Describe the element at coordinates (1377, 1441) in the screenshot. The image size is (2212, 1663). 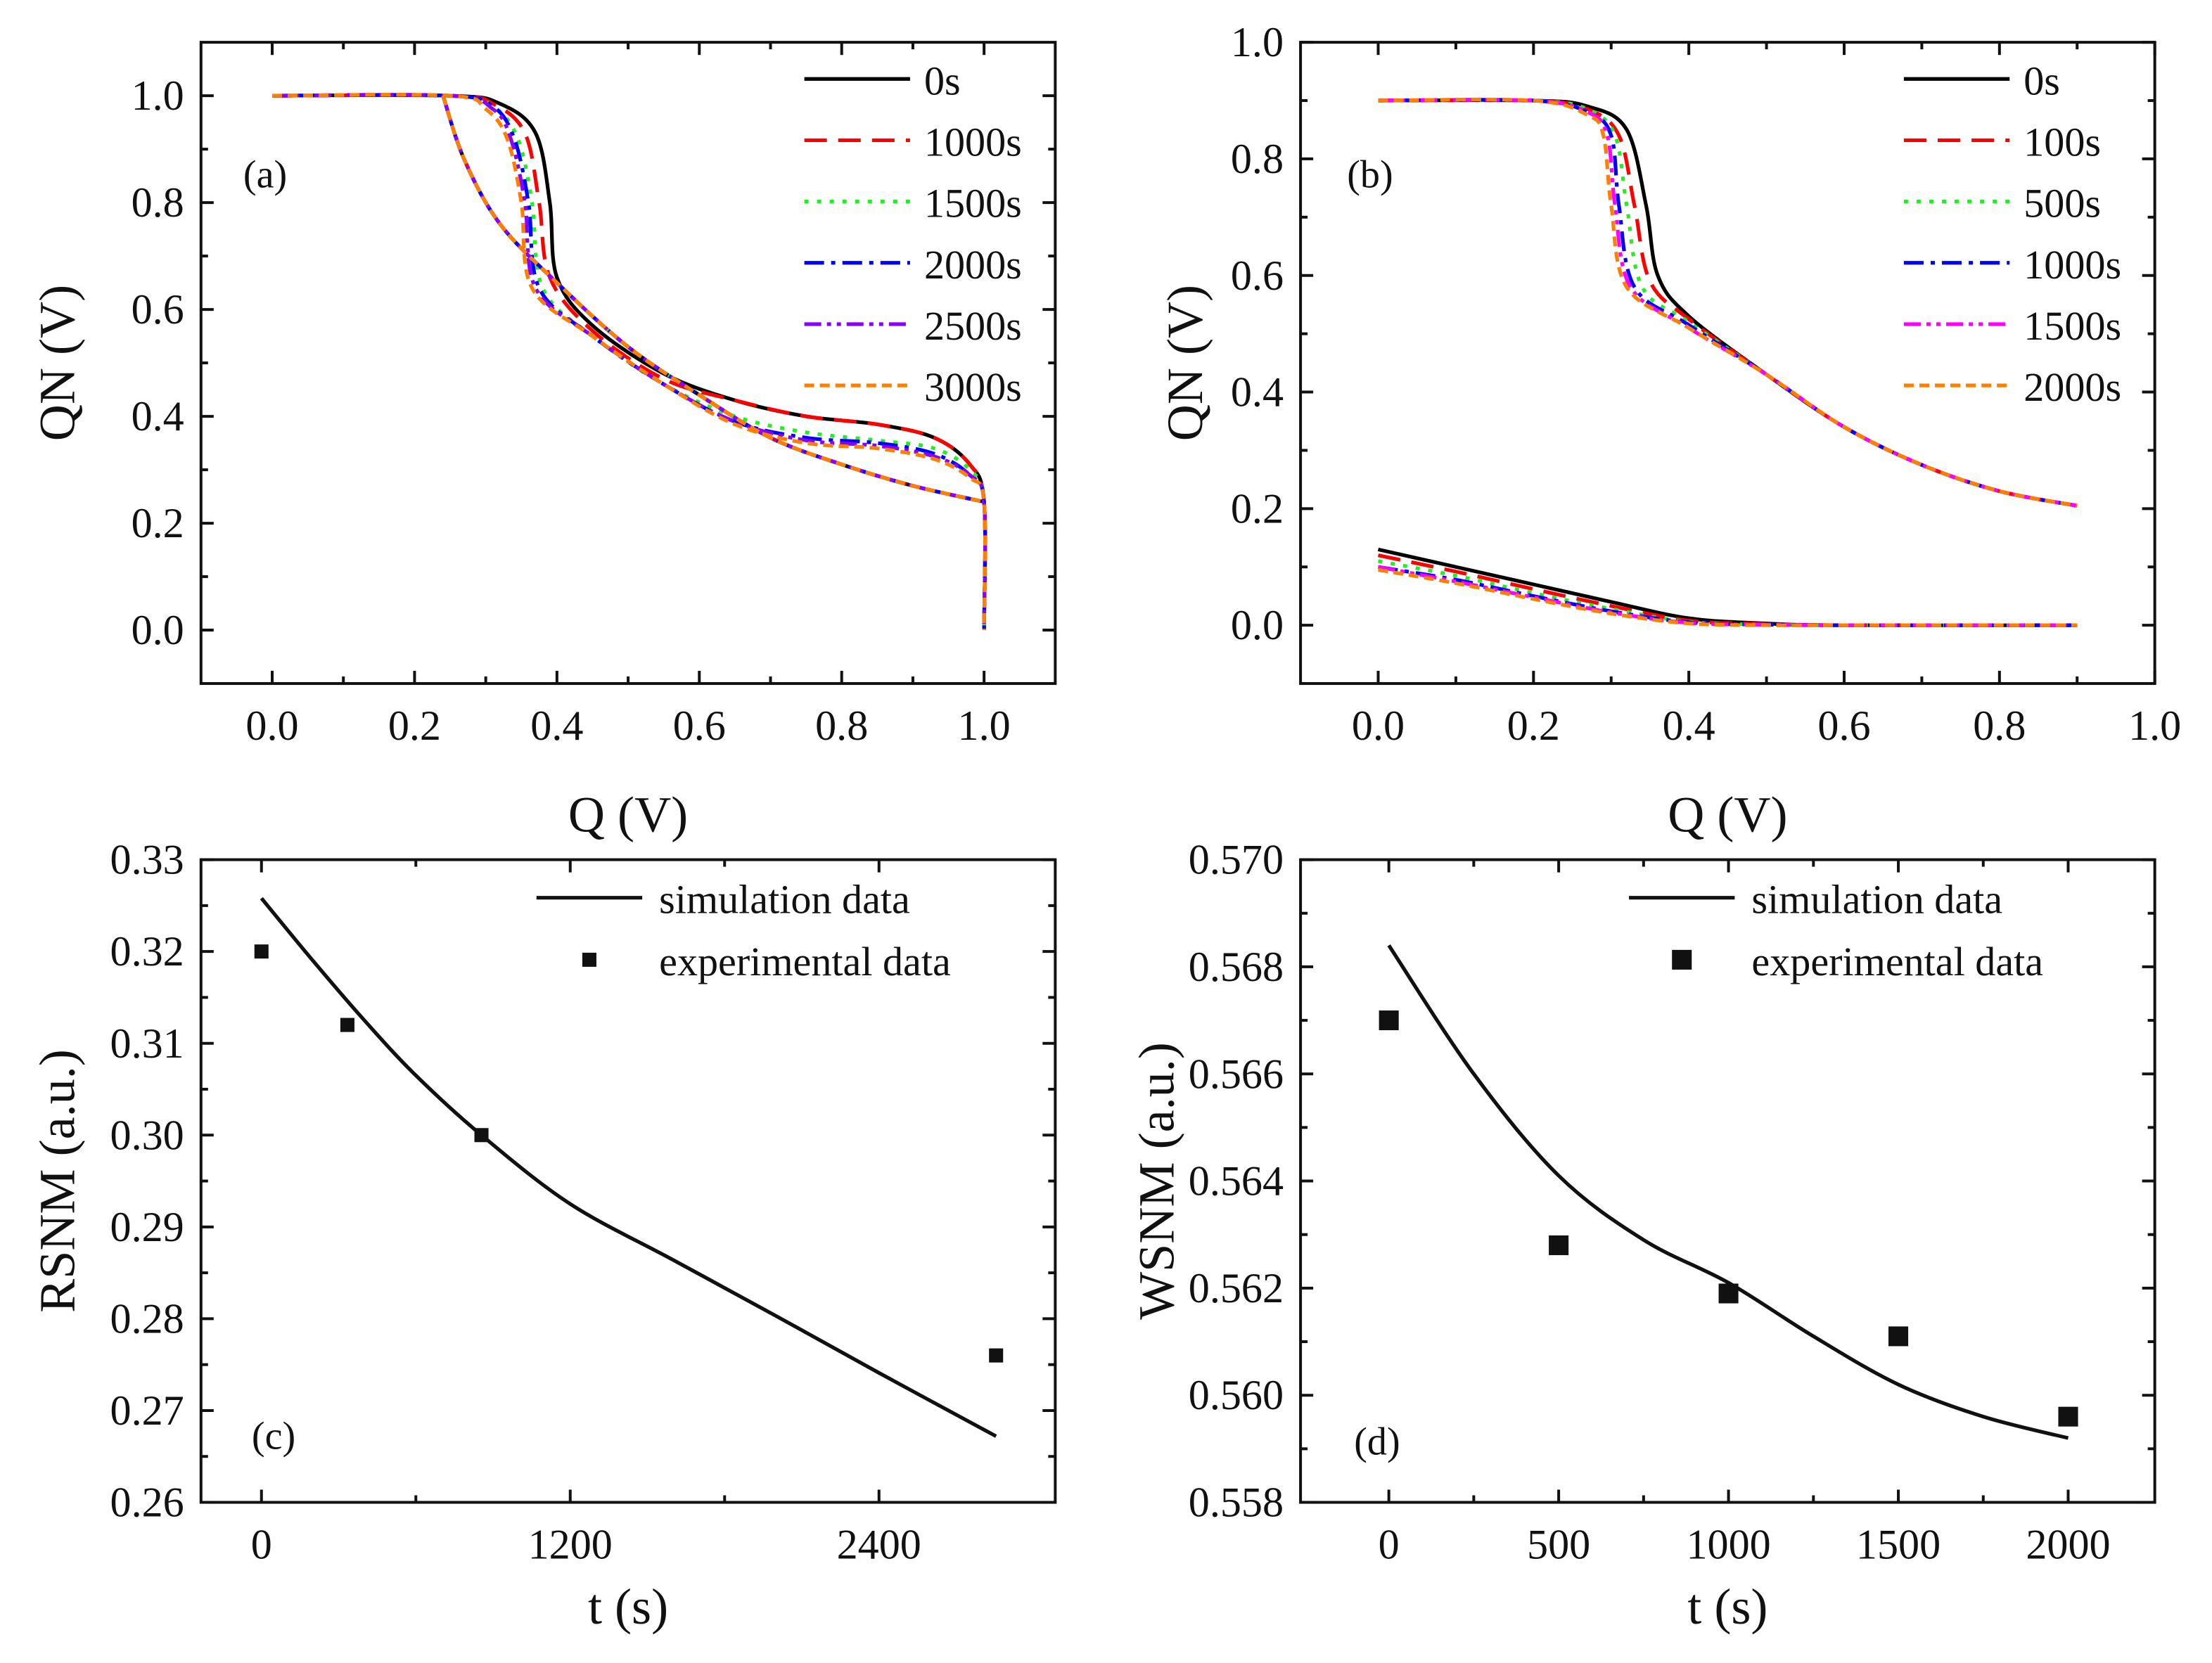
I see `panel-label: (d)` at that location.